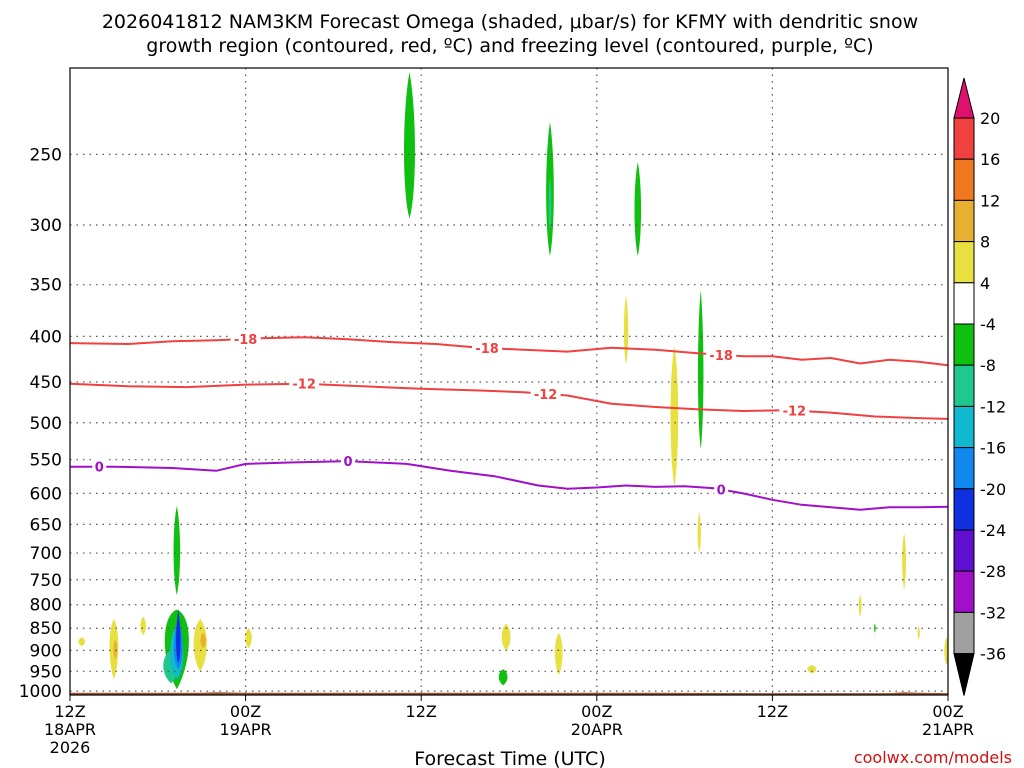 Image resolution: width=1024 pixels, height=768 pixels. Describe the element at coordinates (964, 674) in the screenshot. I see `colorbar-bottom-arrow` at that location.